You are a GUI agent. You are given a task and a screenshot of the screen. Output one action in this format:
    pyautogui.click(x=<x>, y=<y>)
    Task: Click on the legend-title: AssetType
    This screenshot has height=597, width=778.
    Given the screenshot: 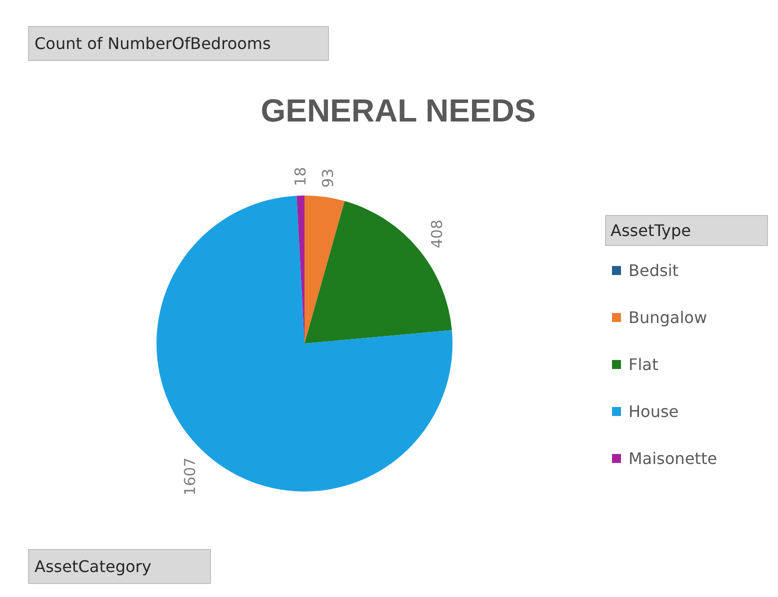 What is the action you would take?
    pyautogui.click(x=650, y=230)
    